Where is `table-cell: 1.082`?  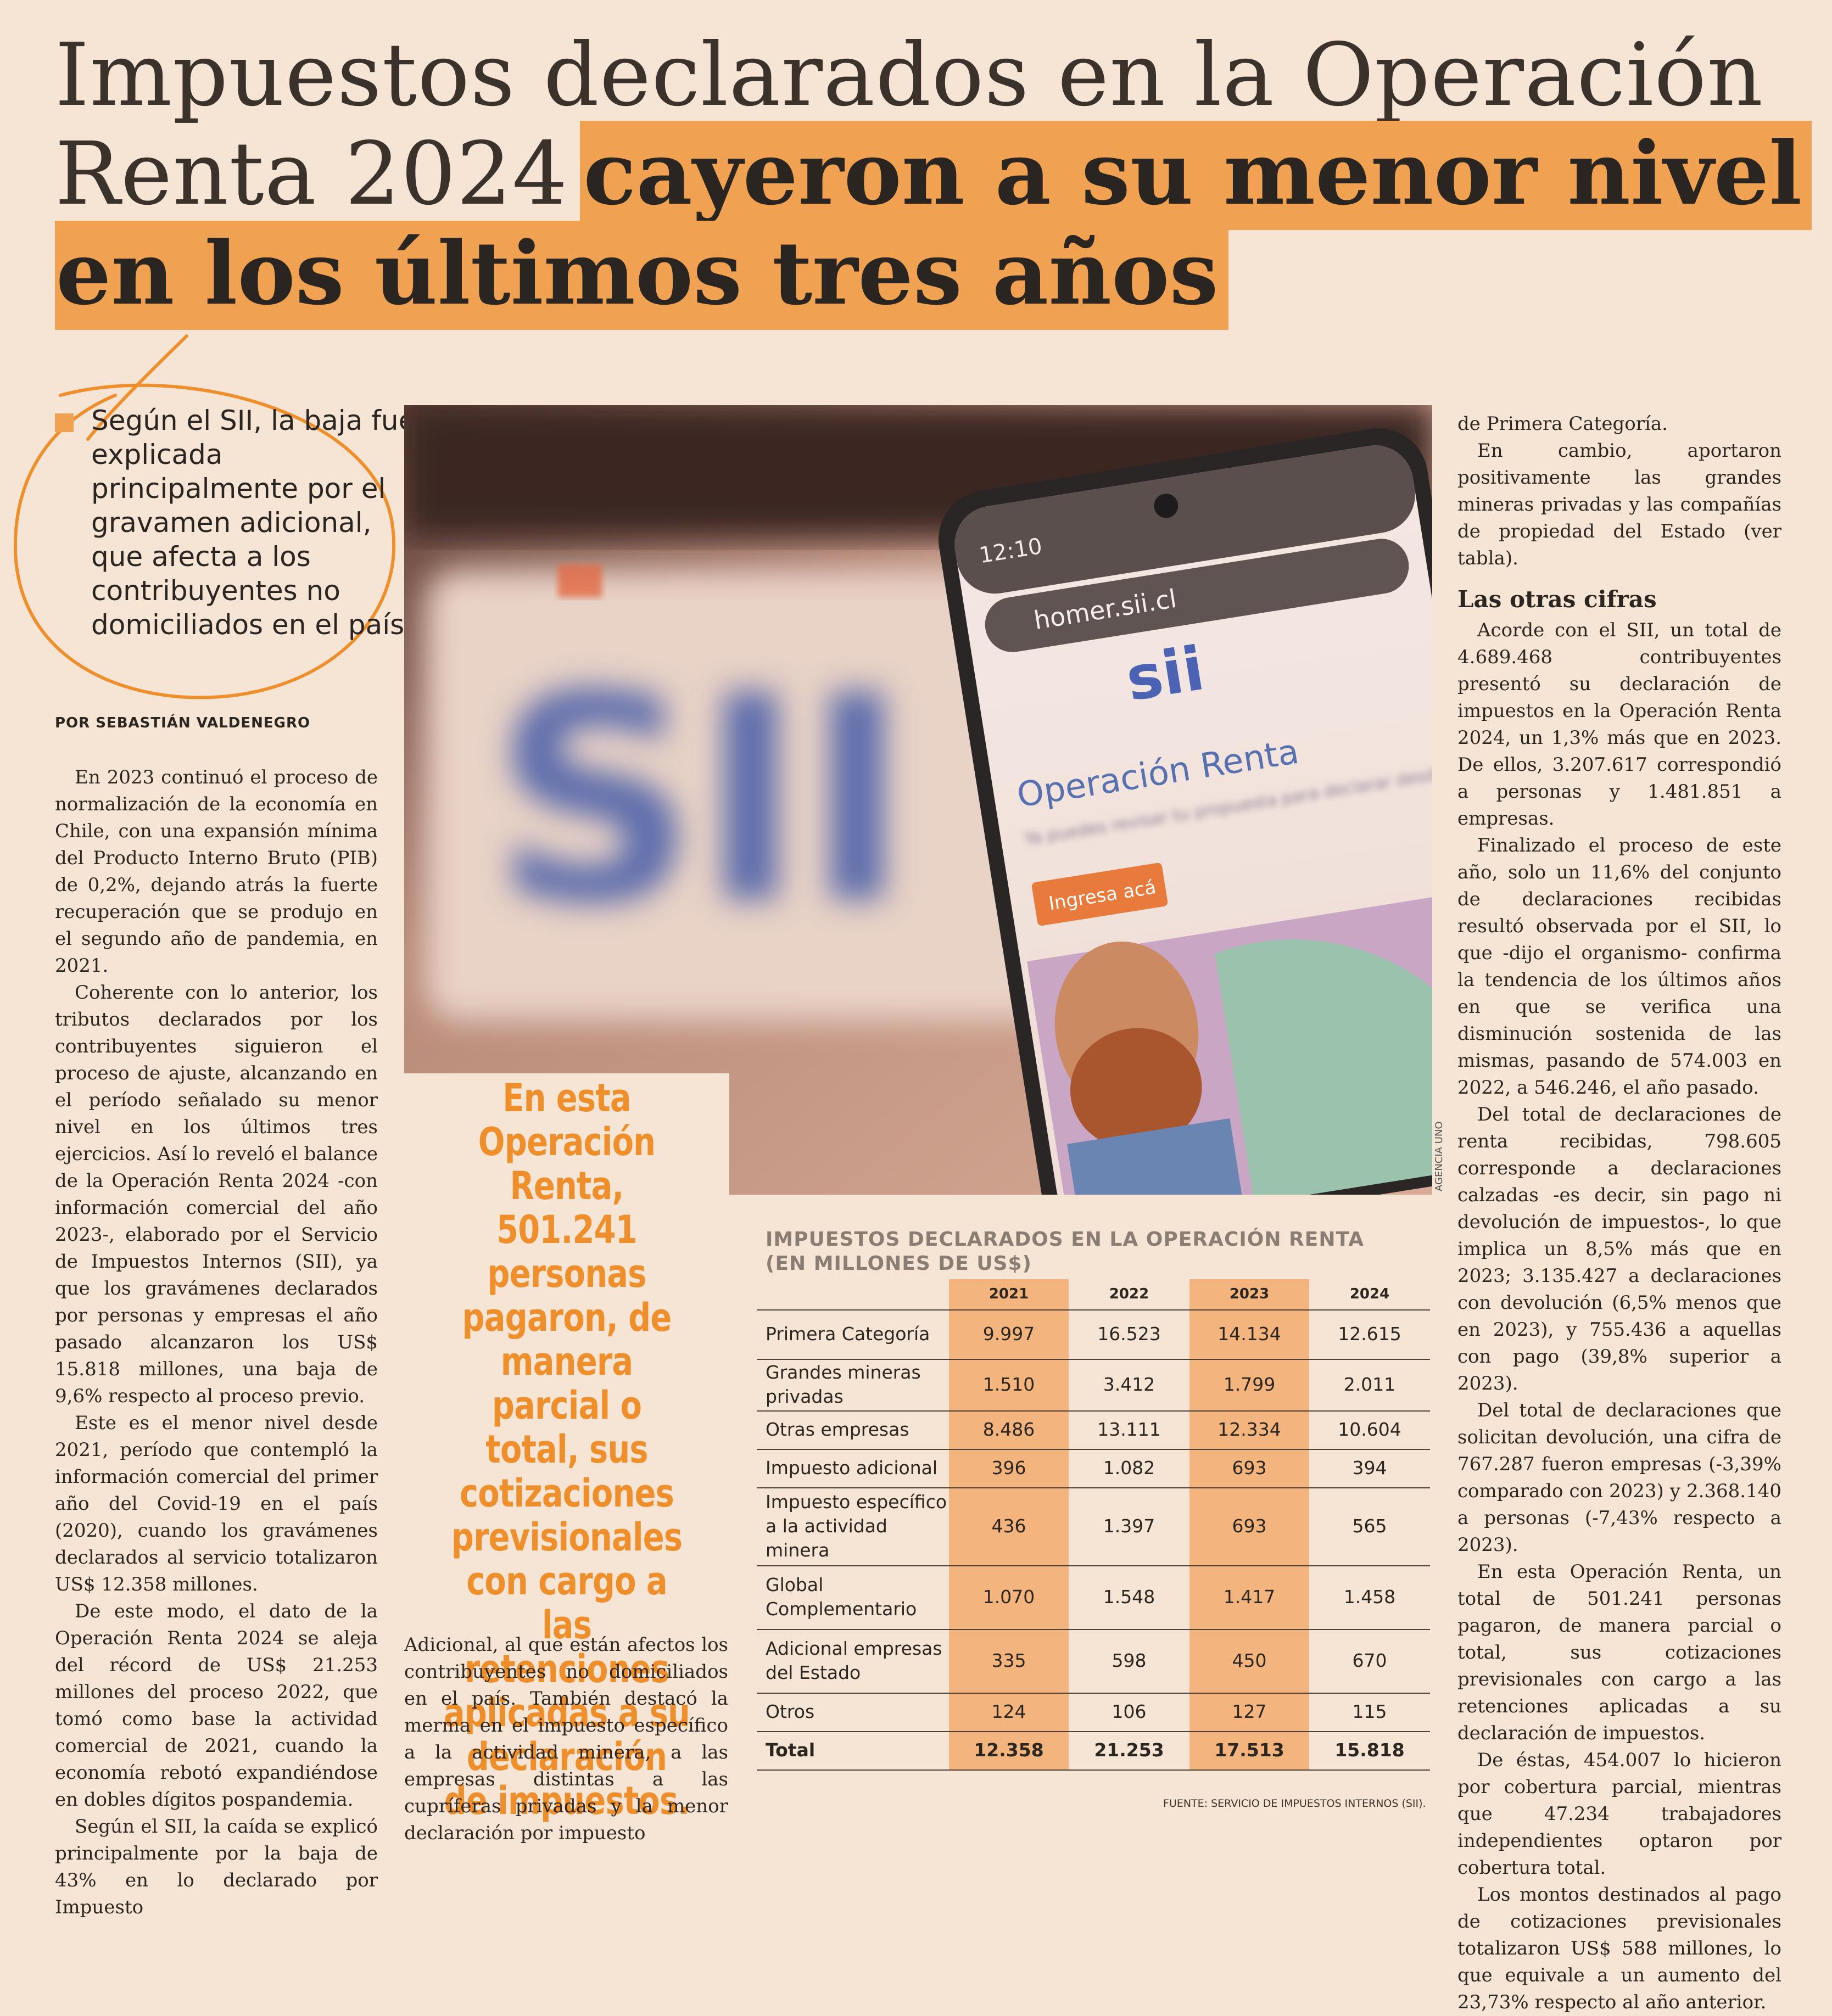
table-cell: 1.082 is located at coordinates (1129, 1468).